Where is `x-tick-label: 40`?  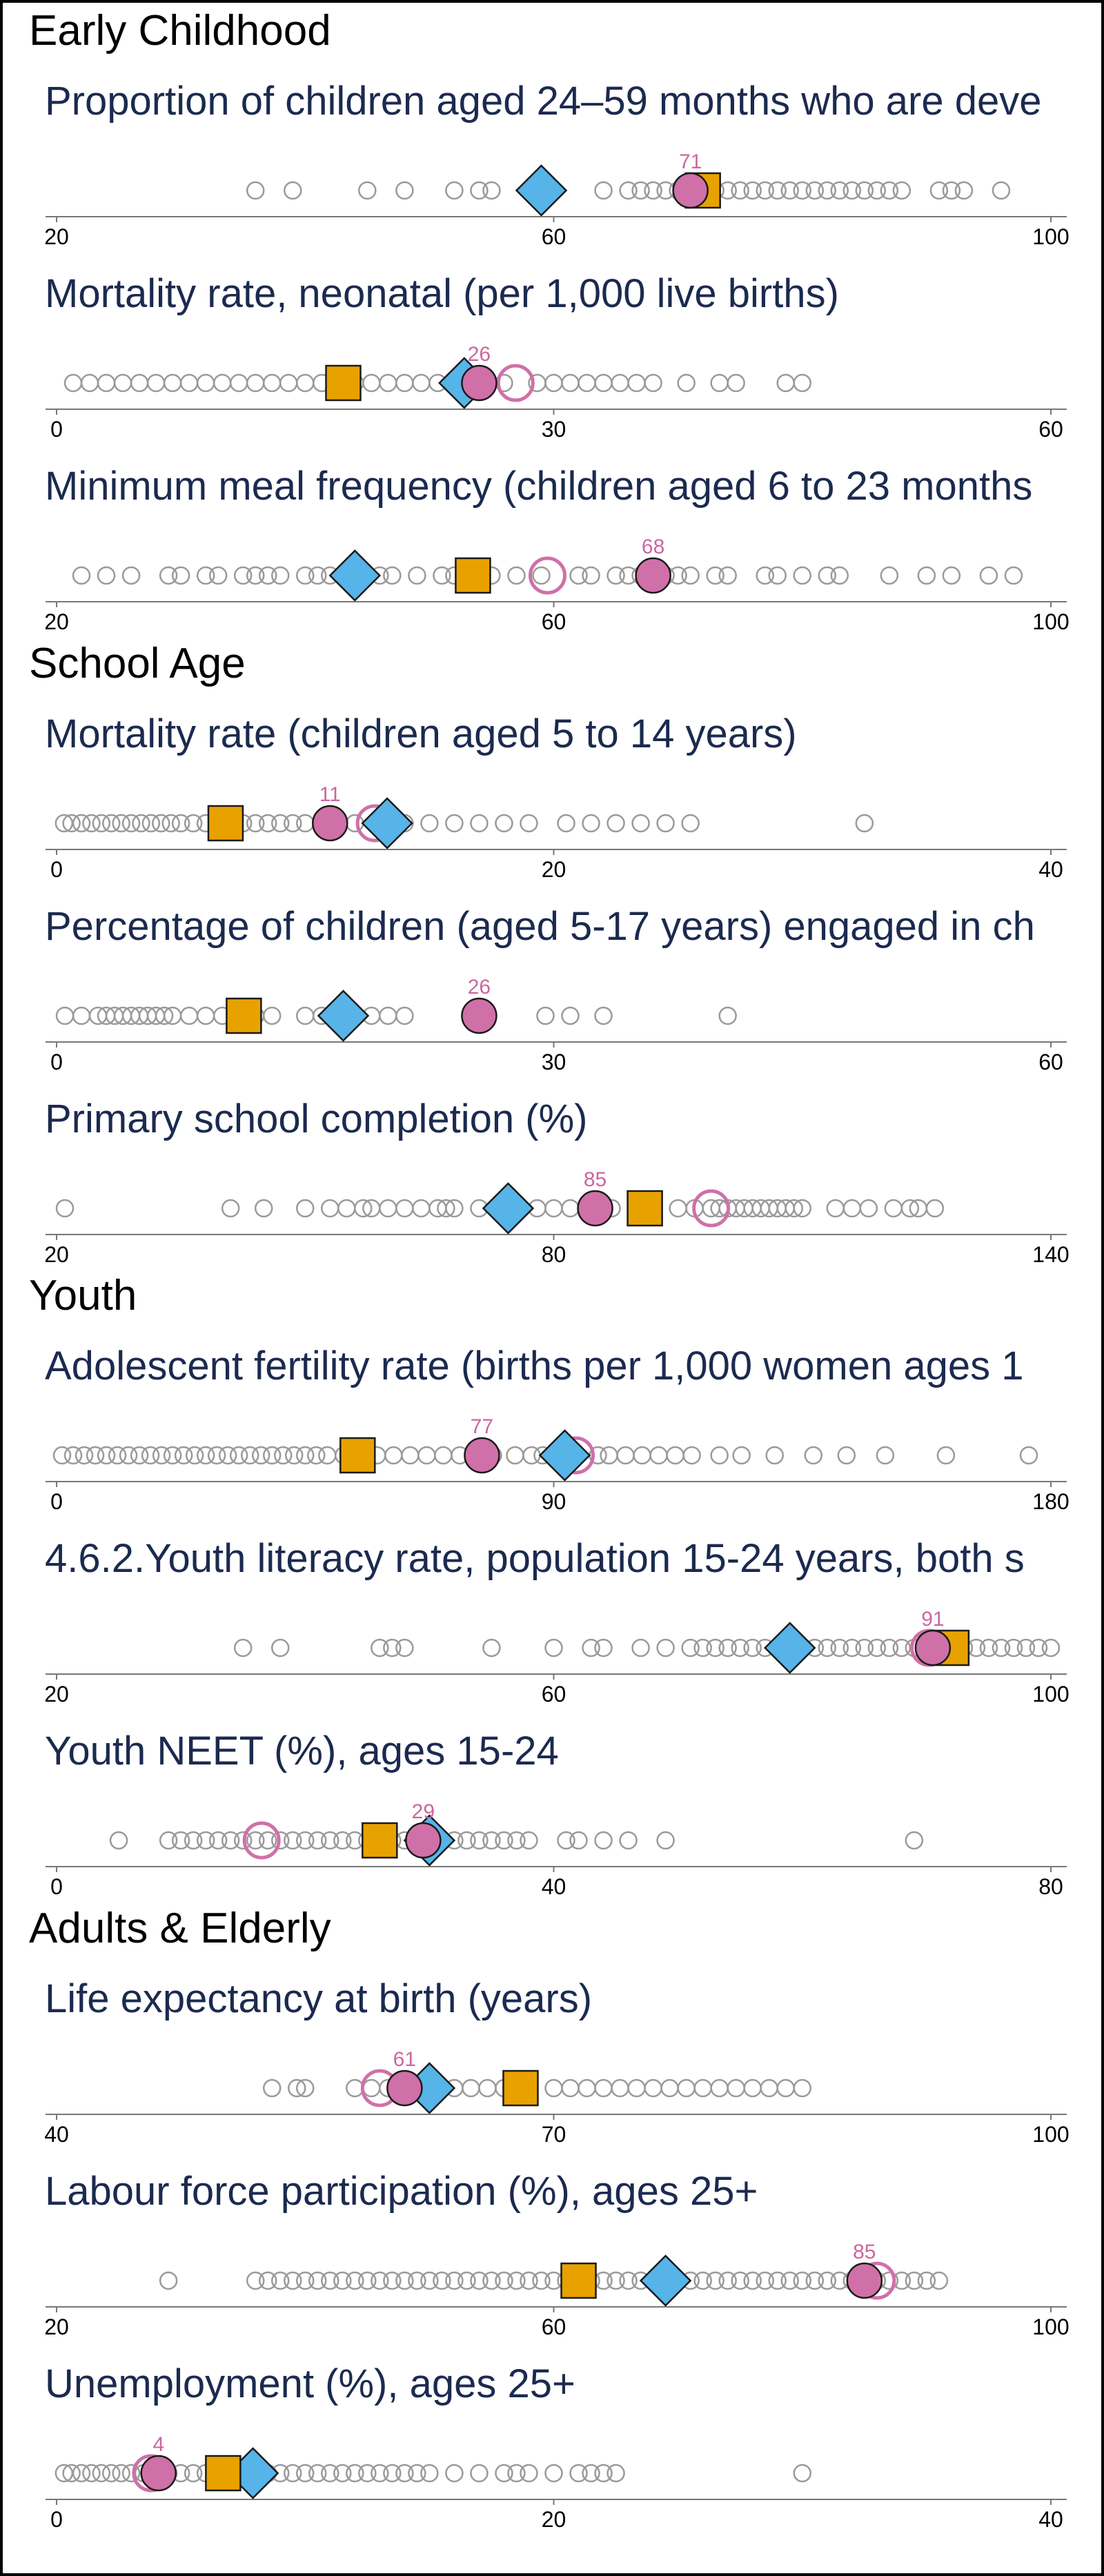 x-tick-label: 40 is located at coordinates (554, 1886).